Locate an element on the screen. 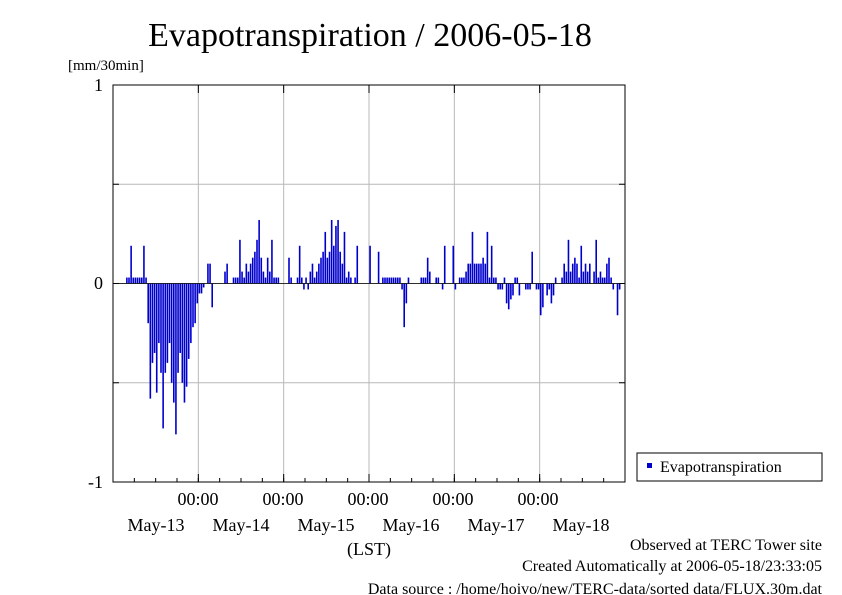  x-date-label: May-15 is located at coordinates (326, 525).